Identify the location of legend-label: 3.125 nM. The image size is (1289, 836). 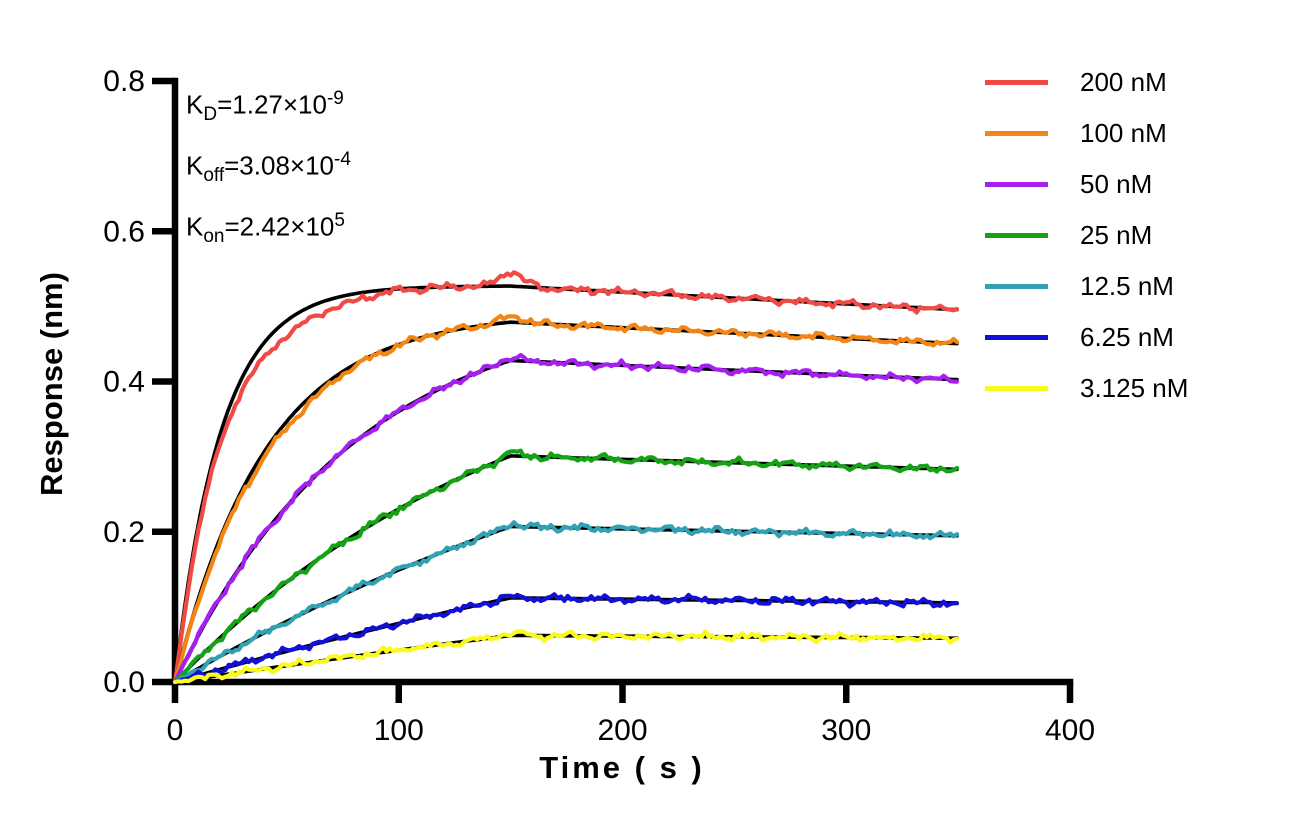
(1134, 387).